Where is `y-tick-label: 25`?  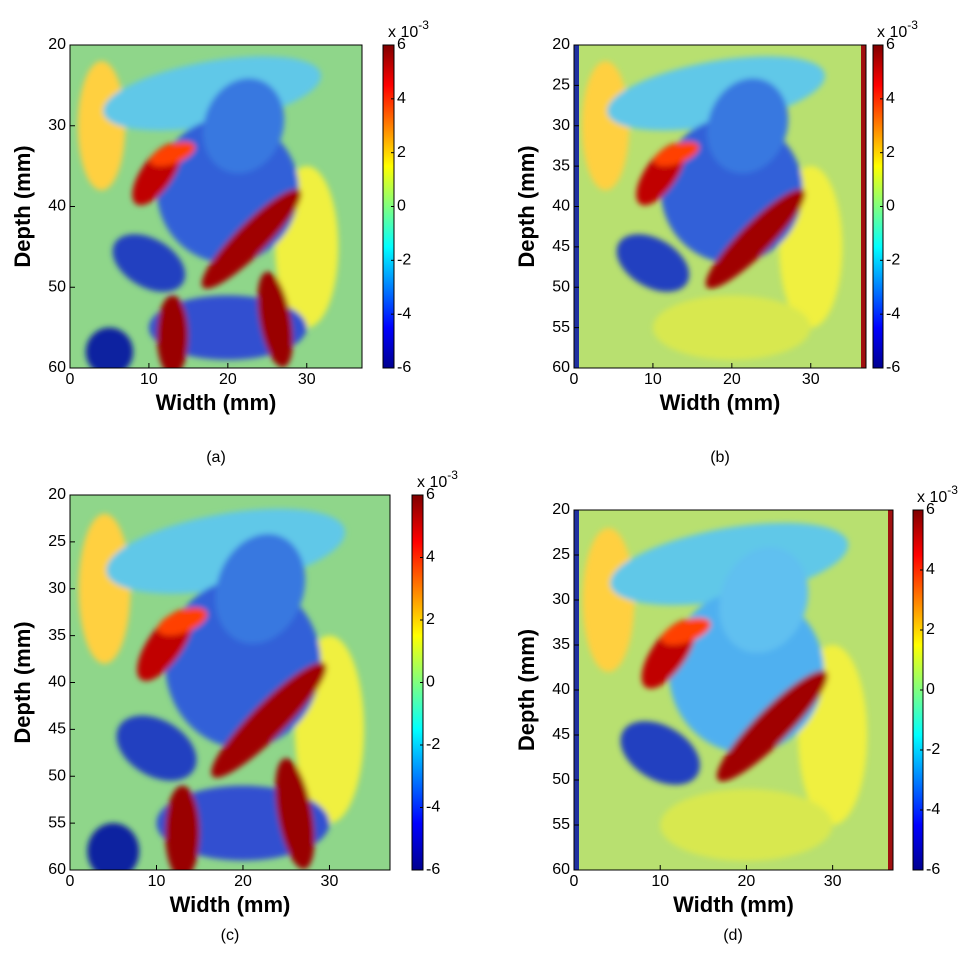 y-tick-label: 25 is located at coordinates (57, 541).